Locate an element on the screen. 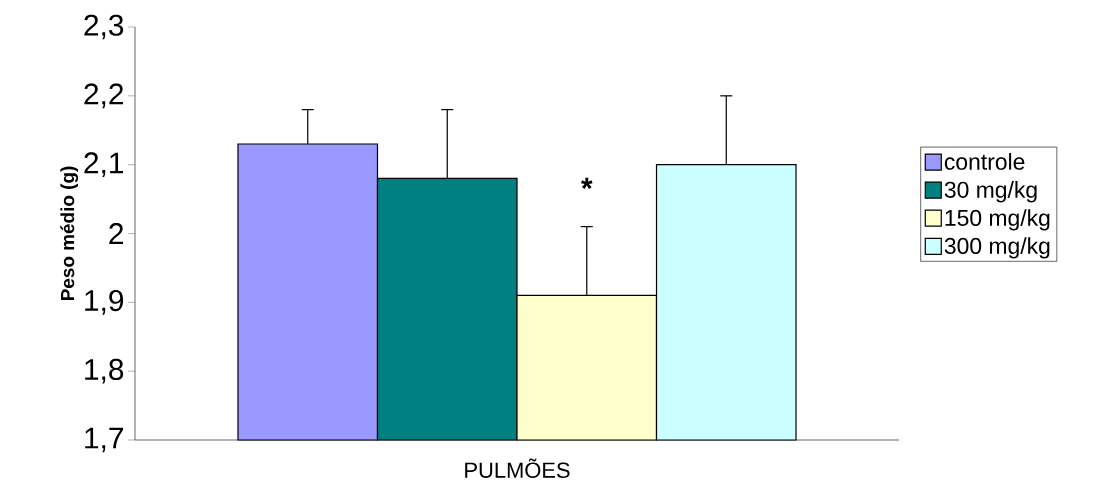 The height and width of the screenshot is (496, 1106). y-tick-label: 2,3 is located at coordinates (104, 27).